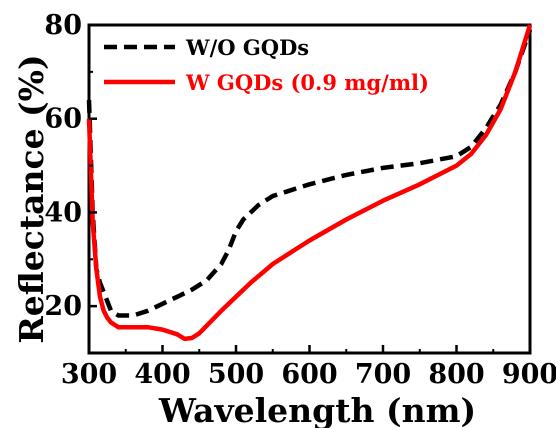 This screenshot has width=556, height=428. I want to click on x-axis-title: Wavelength (nm), so click(317, 409).